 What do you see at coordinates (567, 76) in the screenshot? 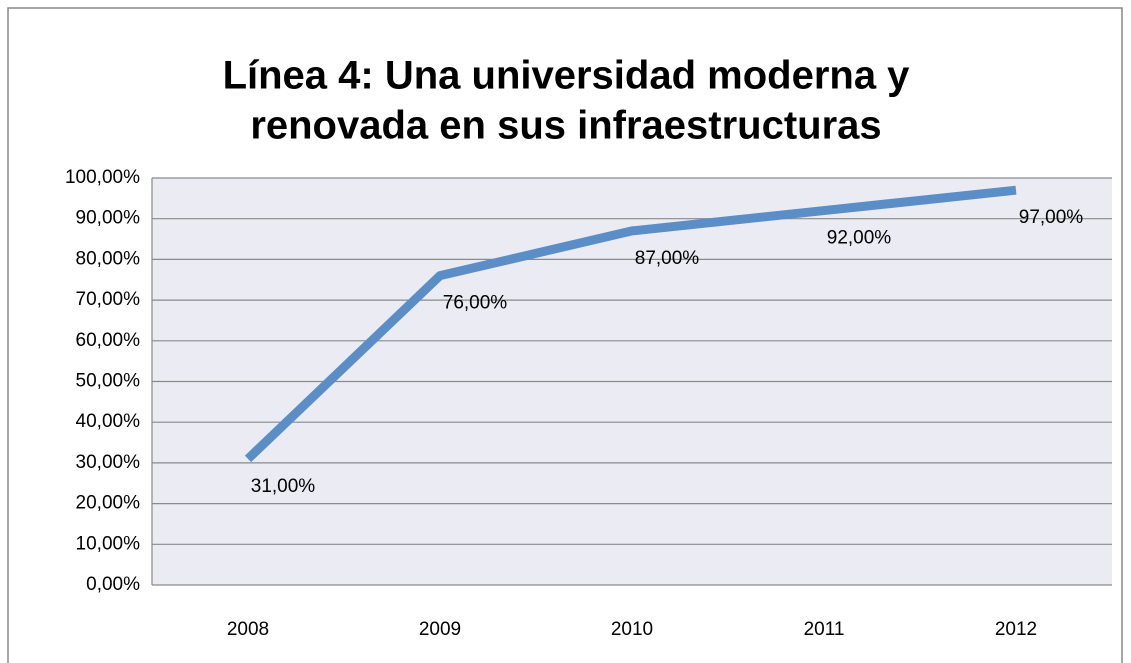
I see `chart-title: Línea 4: Una universidad moderna y` at bounding box center [567, 76].